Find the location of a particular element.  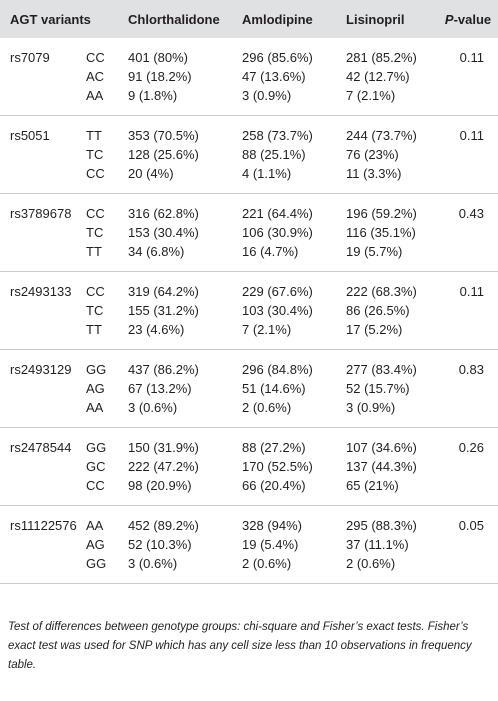

chlorthalidone-cell: 353 (70.5%) is located at coordinates (163, 135).